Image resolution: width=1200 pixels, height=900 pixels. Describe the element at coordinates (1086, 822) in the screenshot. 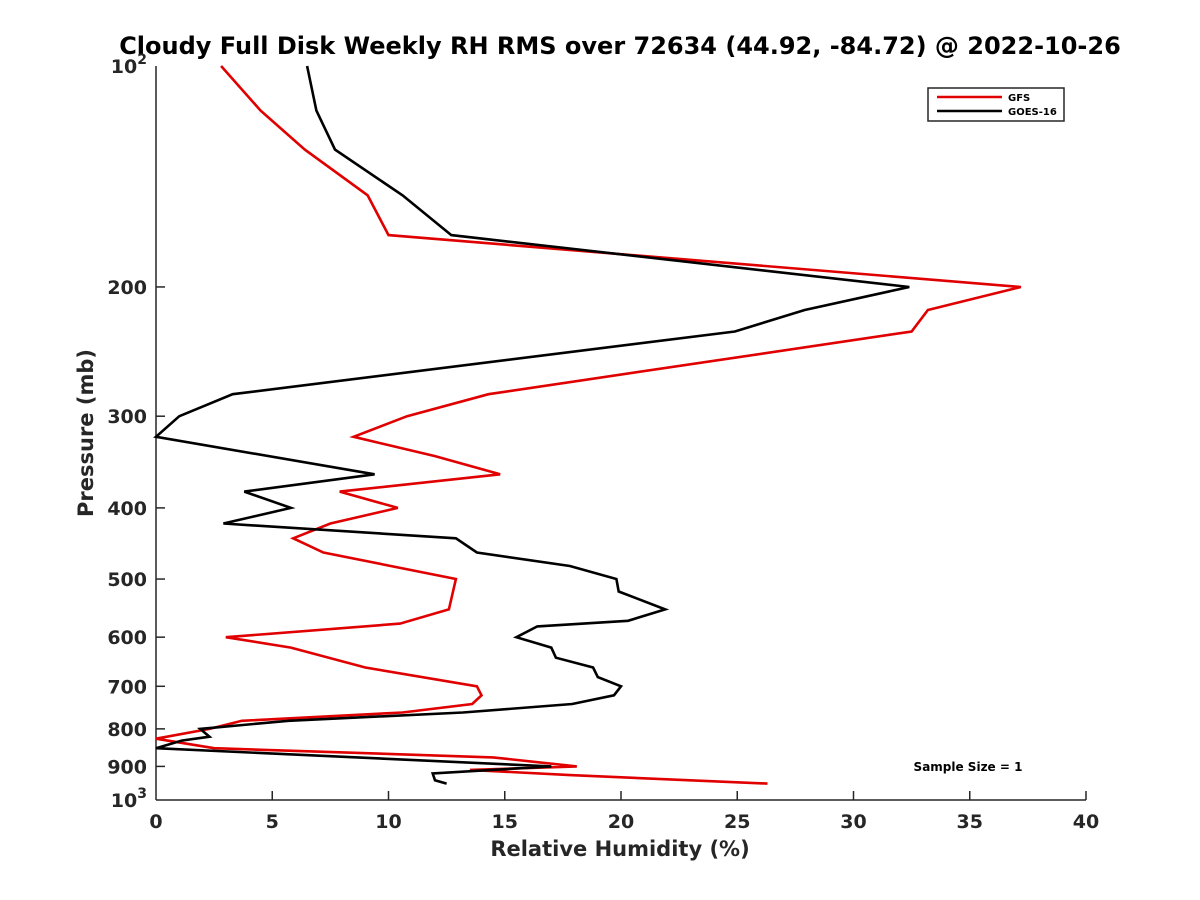

I see `x-tick-label: 40` at that location.